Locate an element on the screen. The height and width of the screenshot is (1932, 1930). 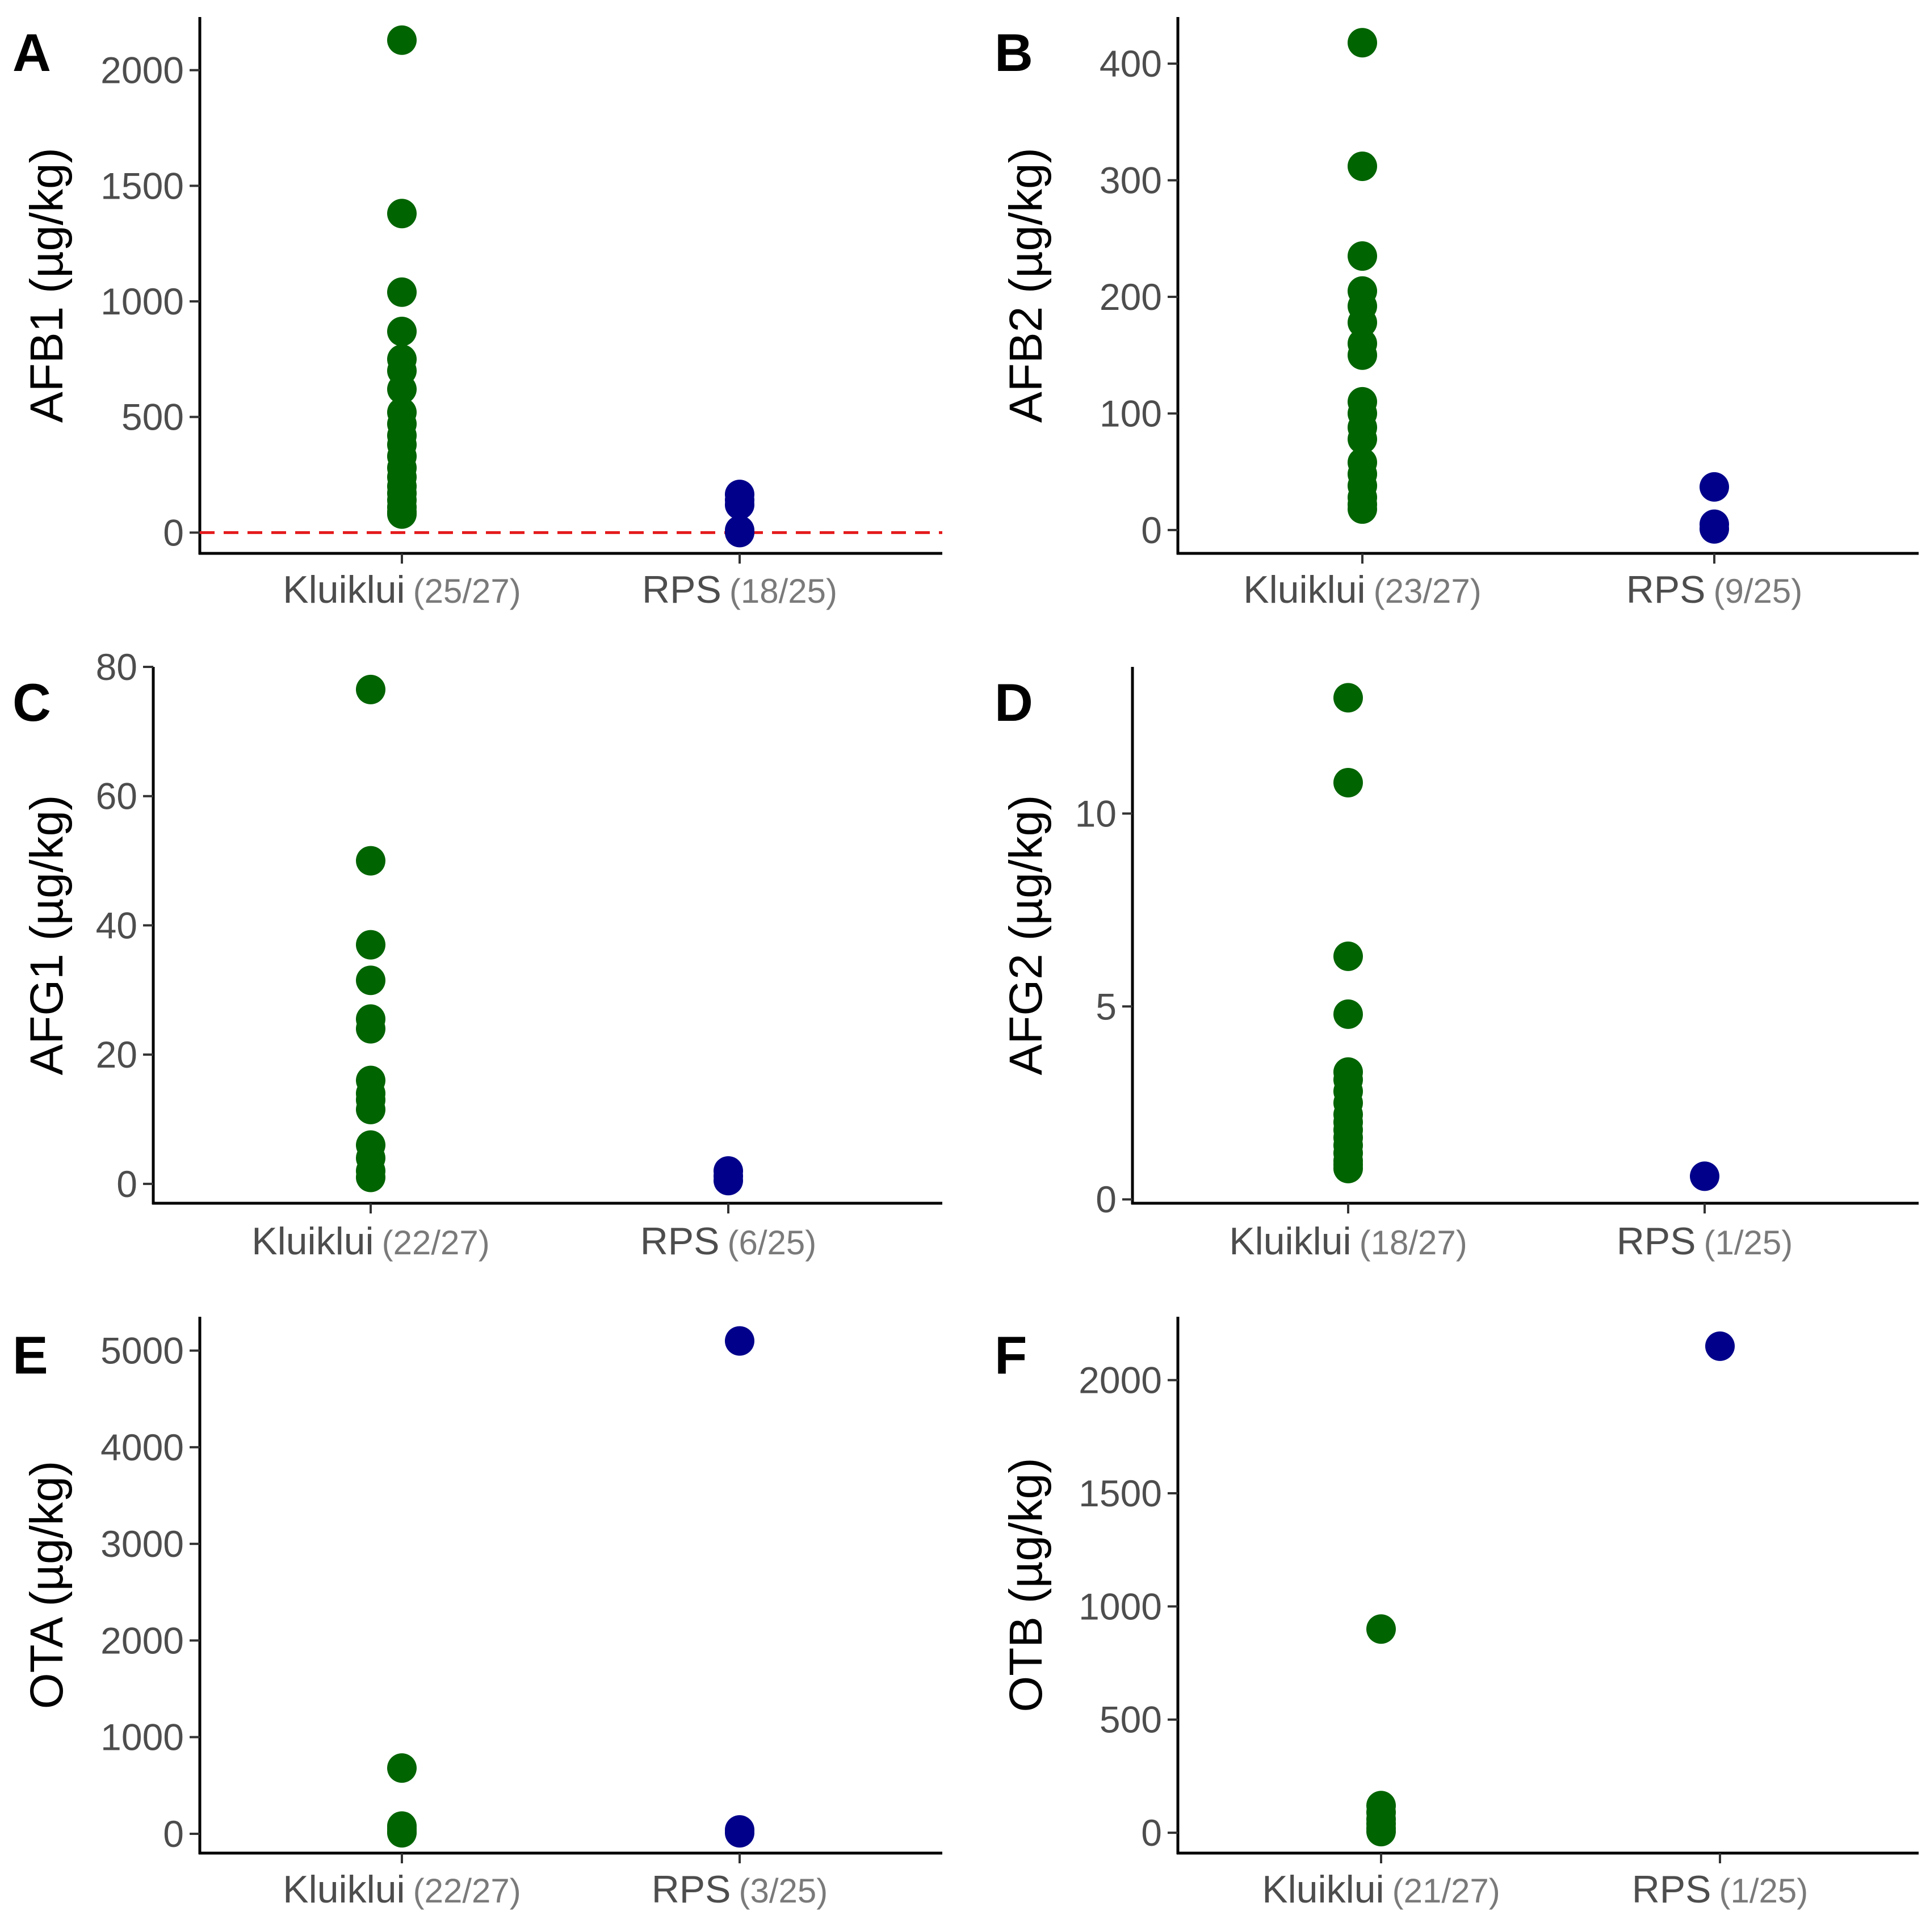
y-tick-label: 80 is located at coordinates (116, 667).